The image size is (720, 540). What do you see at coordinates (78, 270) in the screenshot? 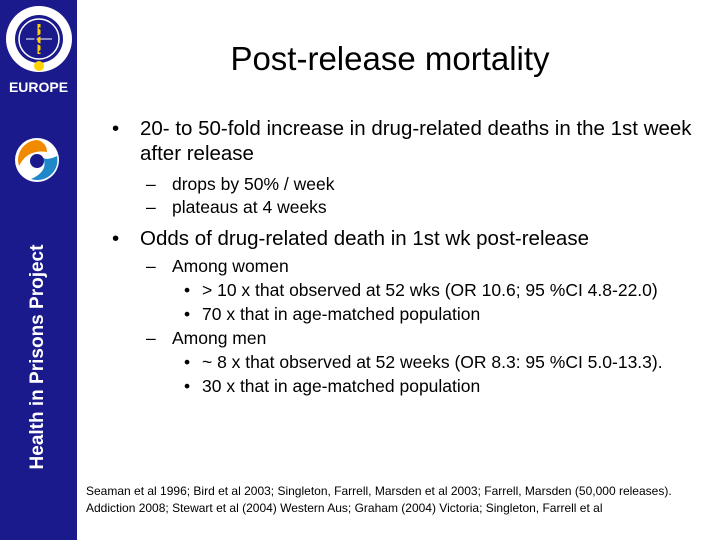
I see `sidebar-divider` at bounding box center [78, 270].